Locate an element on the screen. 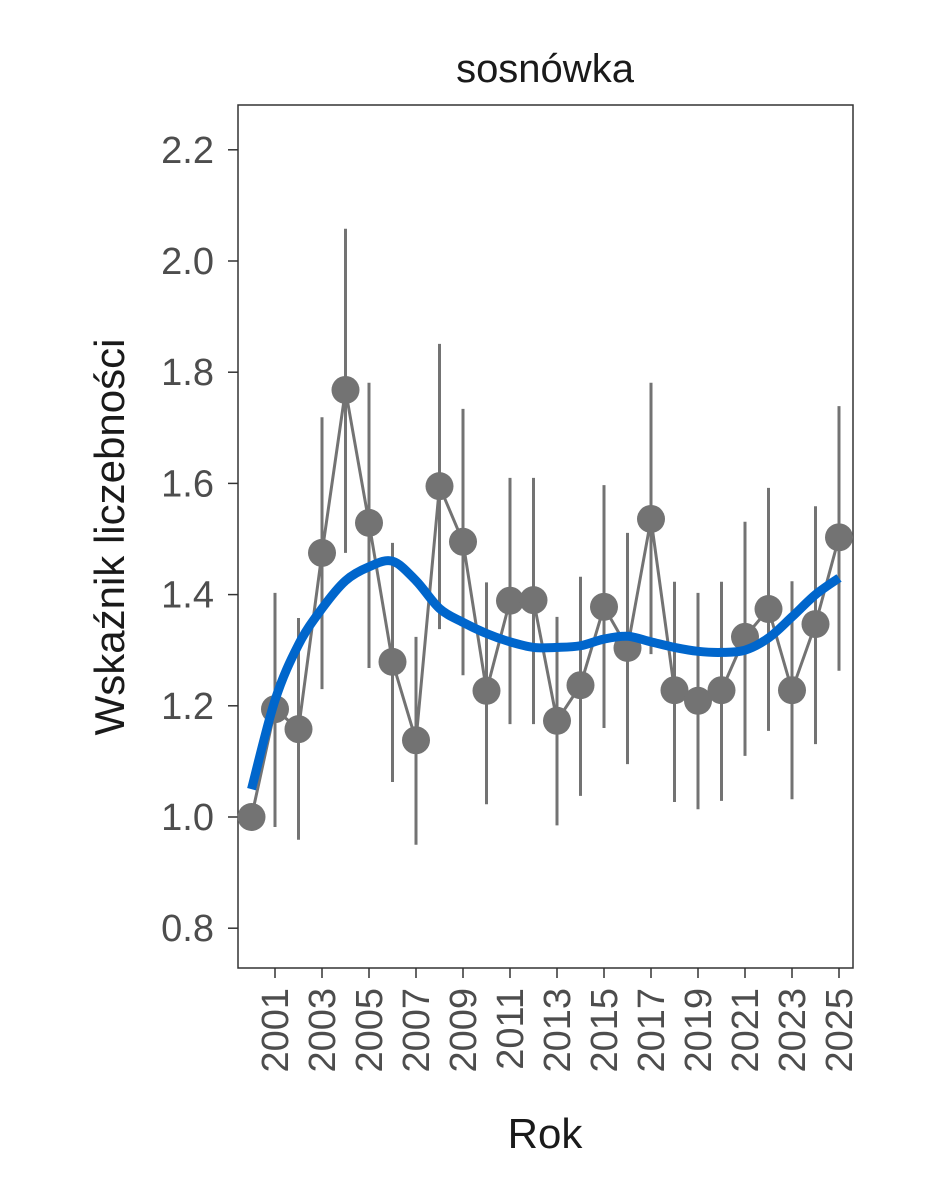 Image resolution: width=944 pixels, height=1186 pixels. chart-title: sosnówka is located at coordinates (545, 69).